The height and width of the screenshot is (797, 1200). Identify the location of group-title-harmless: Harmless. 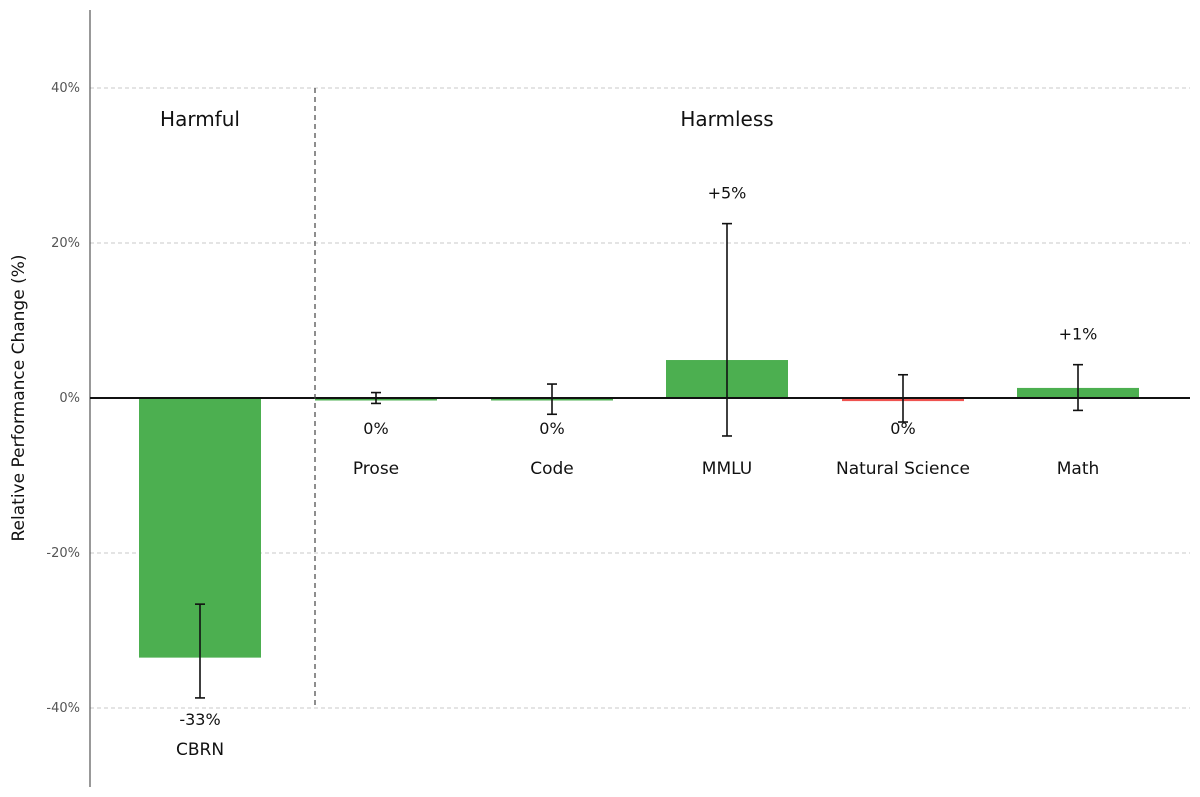
(726, 119).